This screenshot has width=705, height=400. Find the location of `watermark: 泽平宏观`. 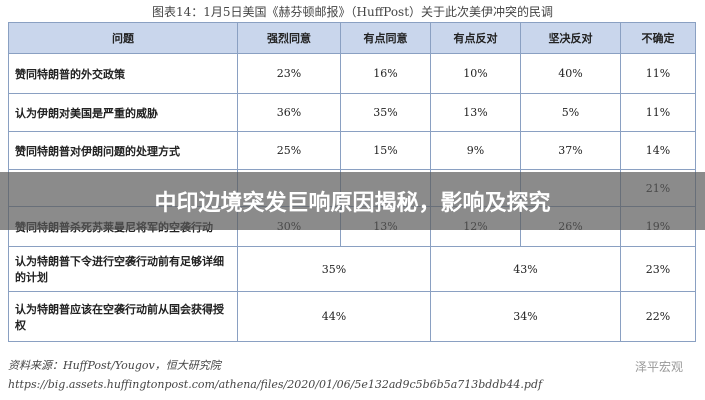

watermark: 泽平宏观 is located at coordinates (658, 367).